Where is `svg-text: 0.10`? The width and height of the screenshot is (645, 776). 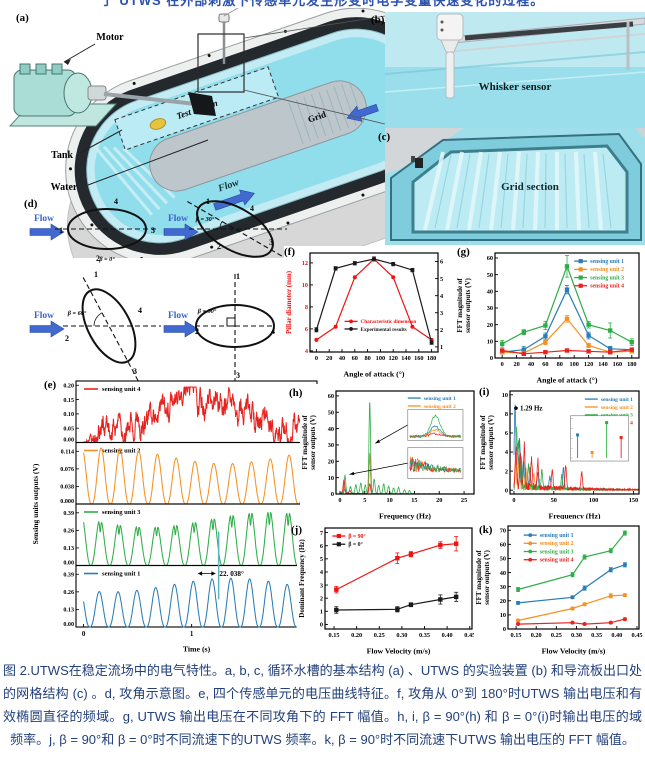 svg-text: 0.10 is located at coordinates (68, 415).